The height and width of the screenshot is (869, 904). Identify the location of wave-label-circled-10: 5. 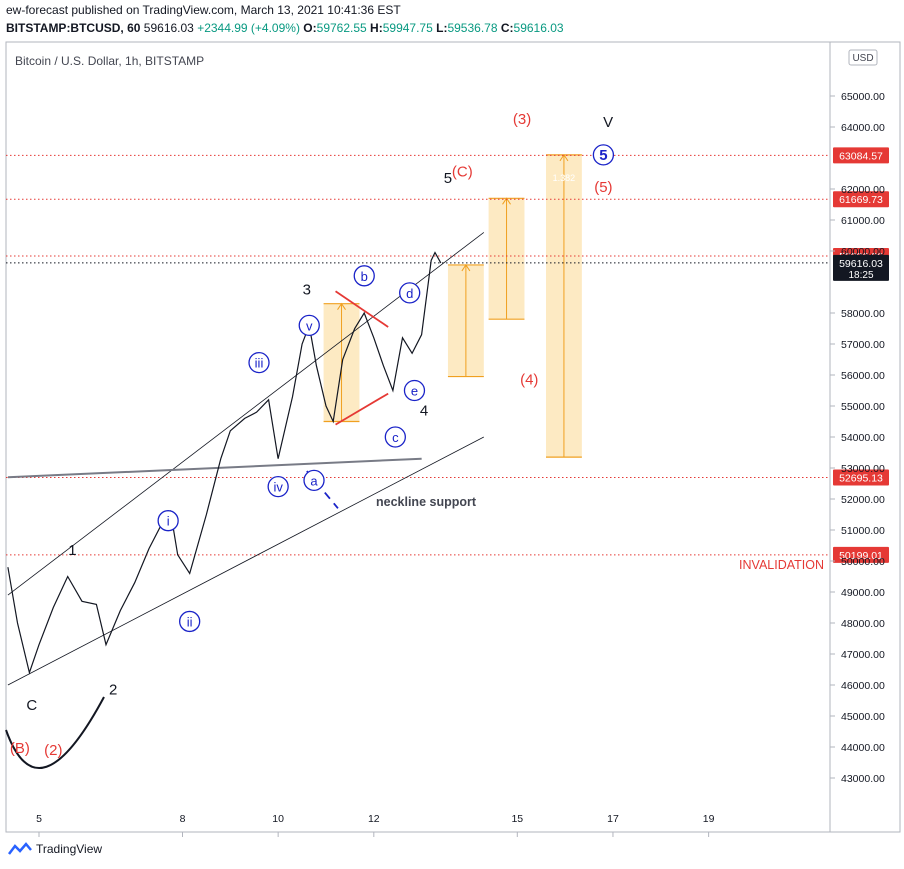
(603, 155).